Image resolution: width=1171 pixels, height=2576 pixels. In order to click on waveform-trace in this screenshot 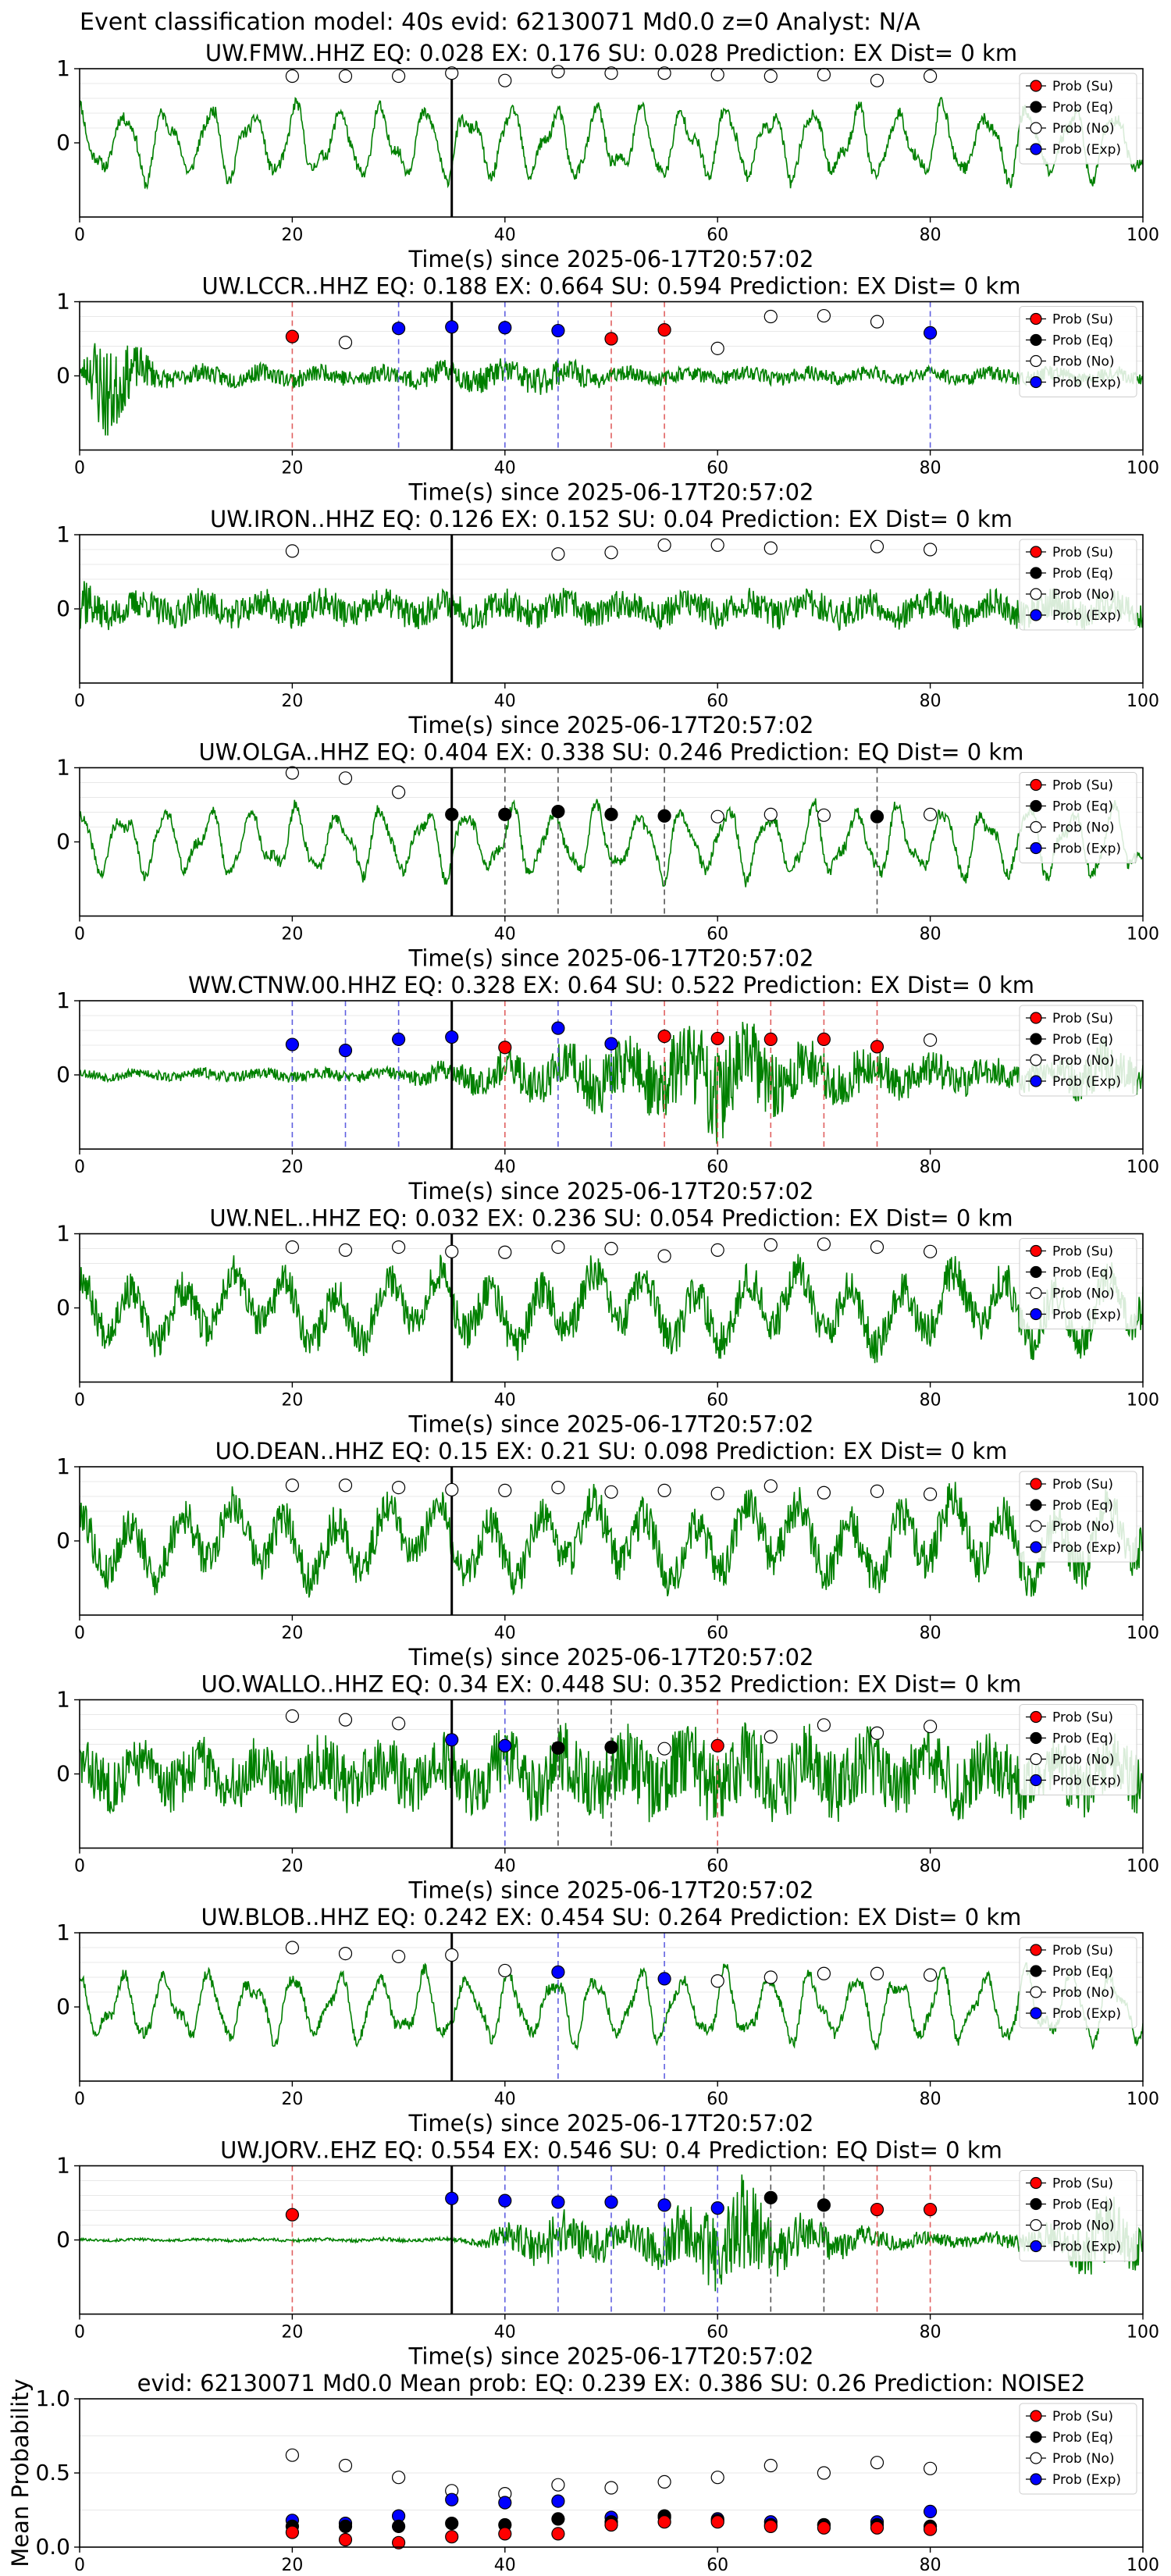, I will do `click(611, 1772)`.